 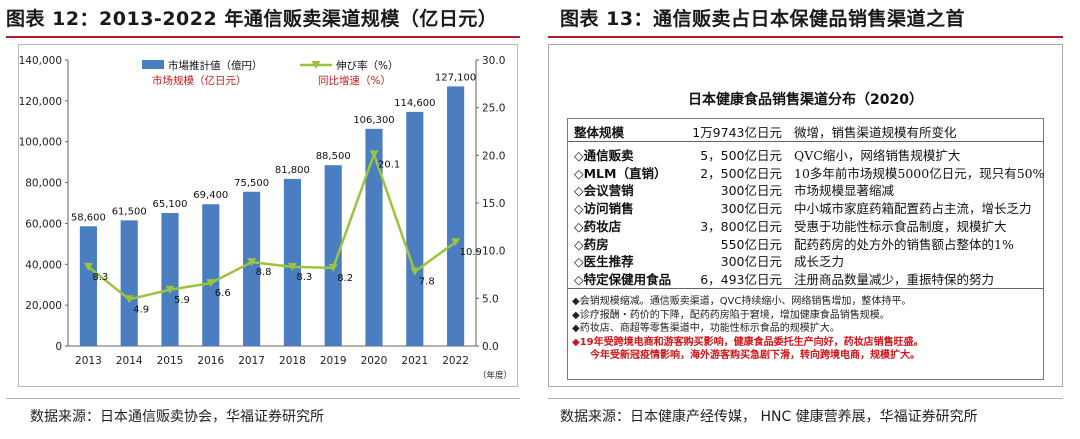 What do you see at coordinates (304, 277) in the screenshot?
I see `growth-value-label: 8.3` at bounding box center [304, 277].